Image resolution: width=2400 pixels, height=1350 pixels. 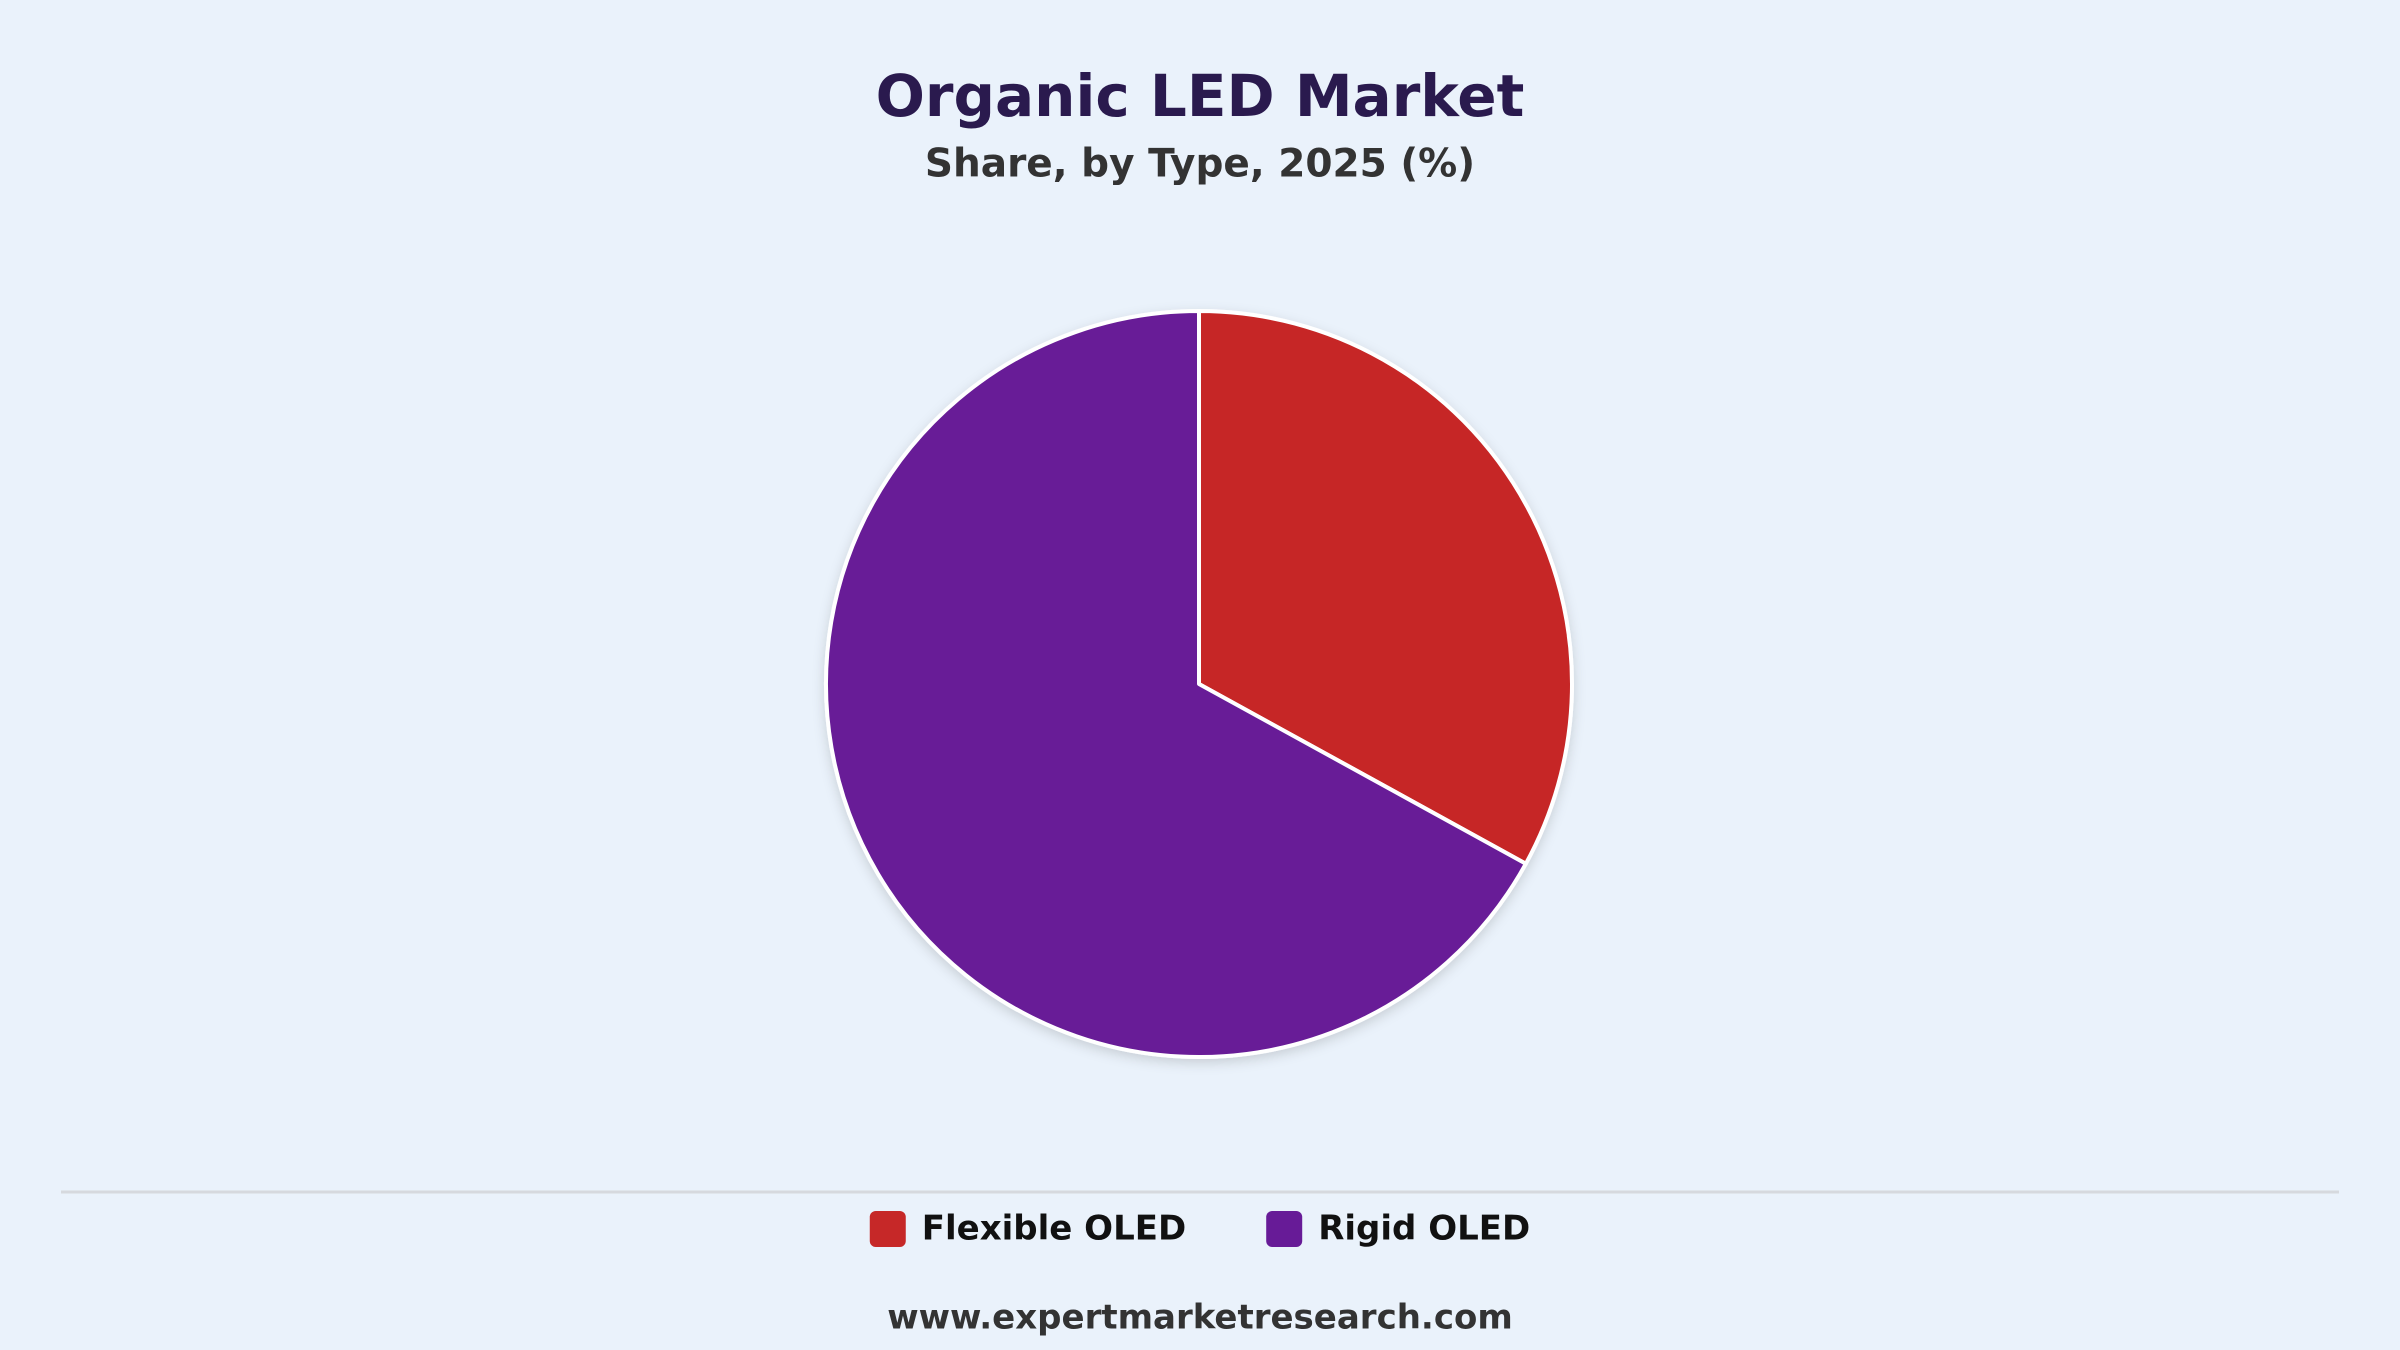 What do you see at coordinates (1424, 1229) in the screenshot?
I see `legend-label: Rigid OLED` at bounding box center [1424, 1229].